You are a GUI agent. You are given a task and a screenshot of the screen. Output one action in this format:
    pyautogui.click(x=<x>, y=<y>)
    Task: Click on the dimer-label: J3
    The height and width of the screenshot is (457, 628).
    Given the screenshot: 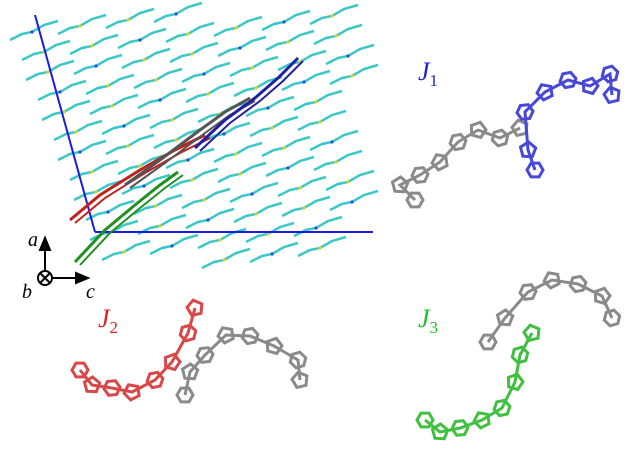 What is the action you would take?
    pyautogui.click(x=428, y=320)
    